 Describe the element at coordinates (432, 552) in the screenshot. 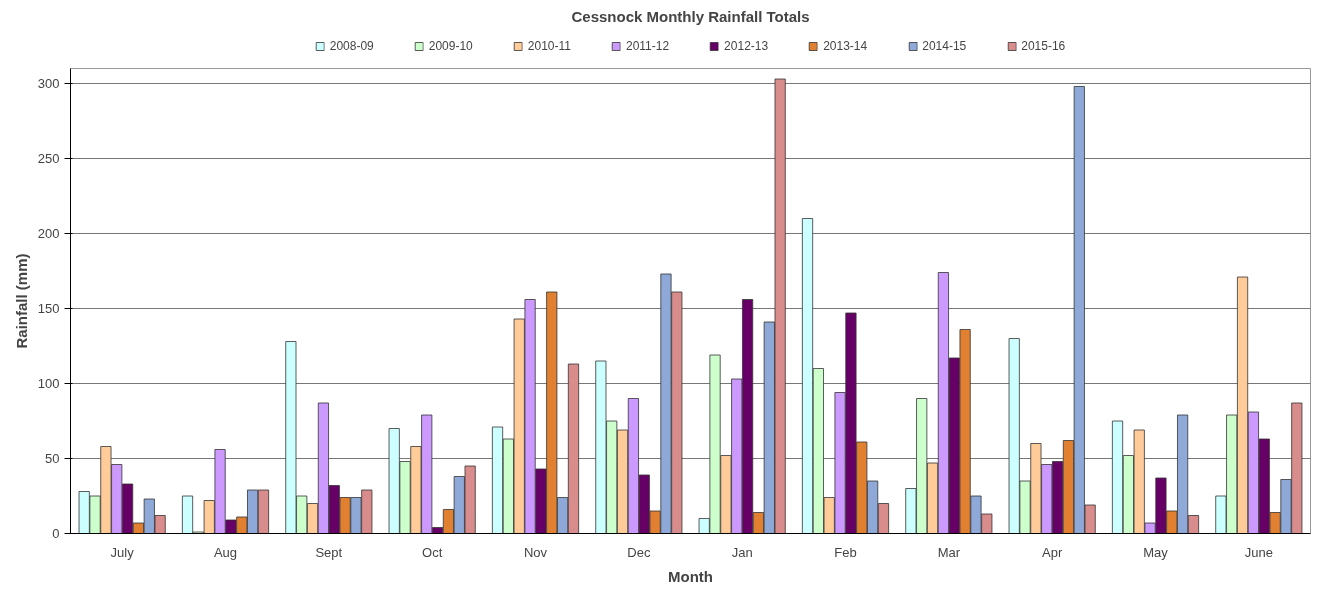

I see `x-tick-label: Oct` at that location.